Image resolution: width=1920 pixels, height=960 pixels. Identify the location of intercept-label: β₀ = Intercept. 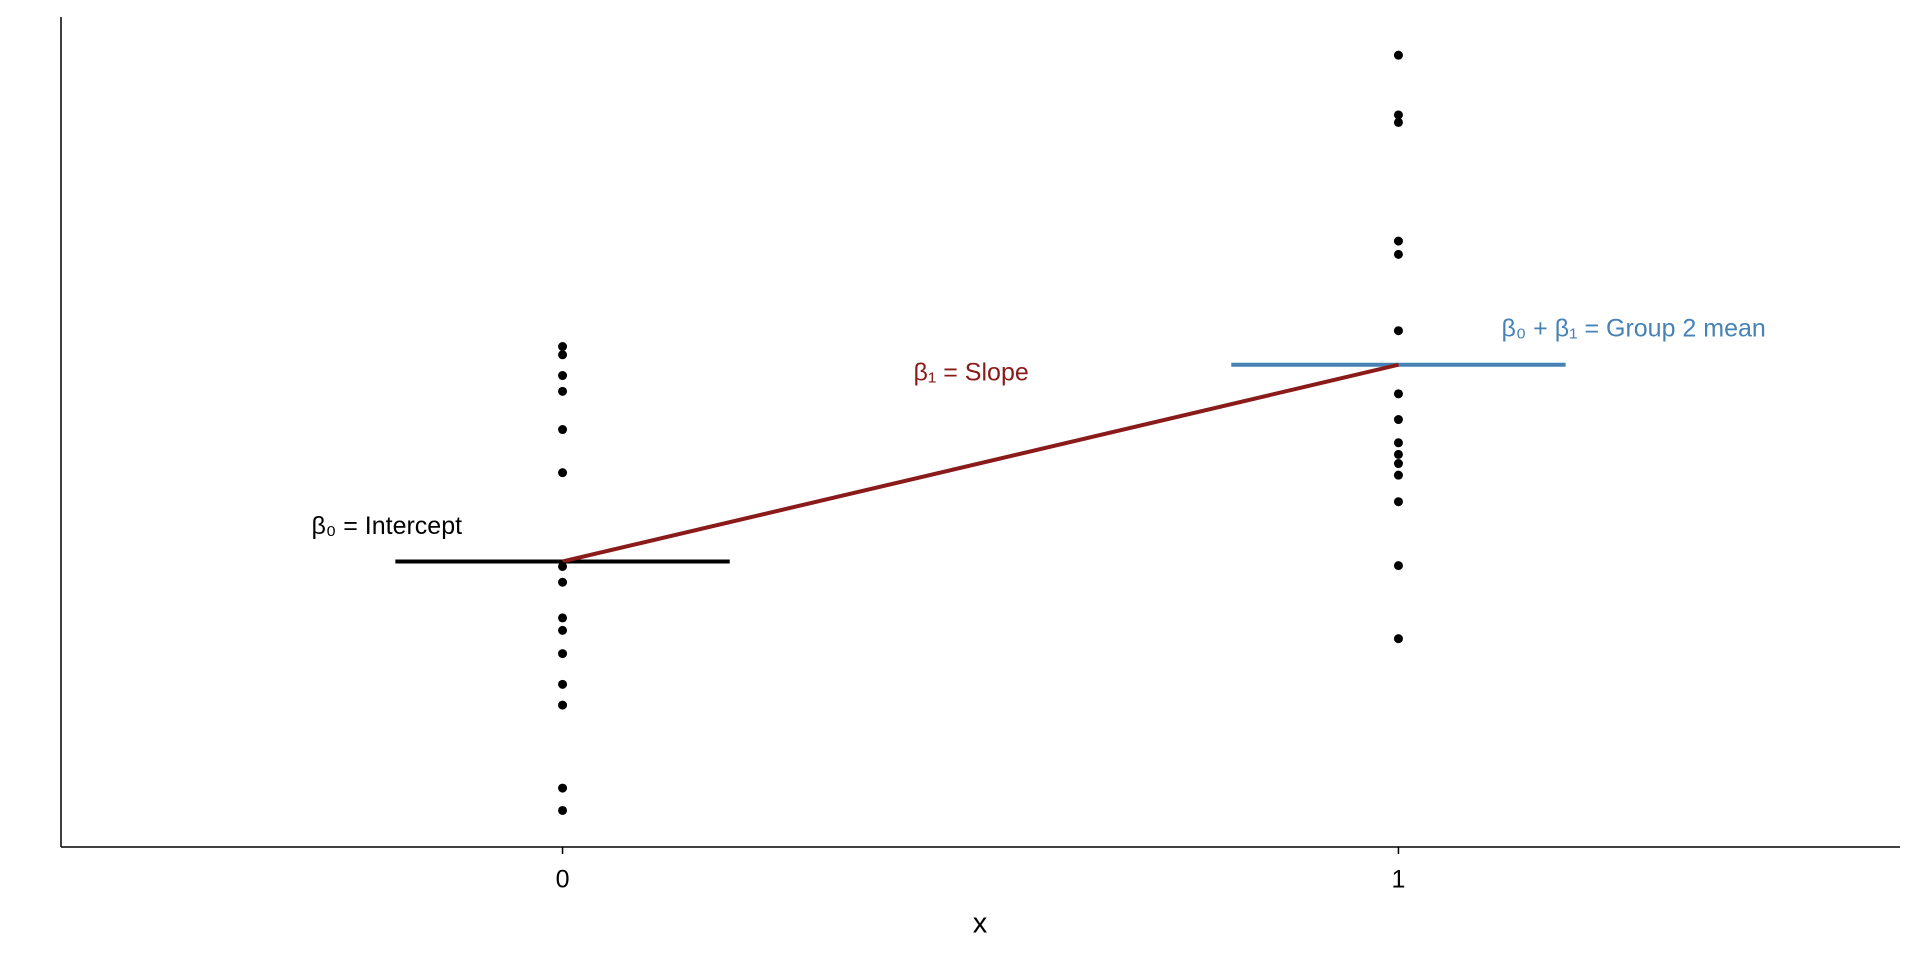
(387, 526).